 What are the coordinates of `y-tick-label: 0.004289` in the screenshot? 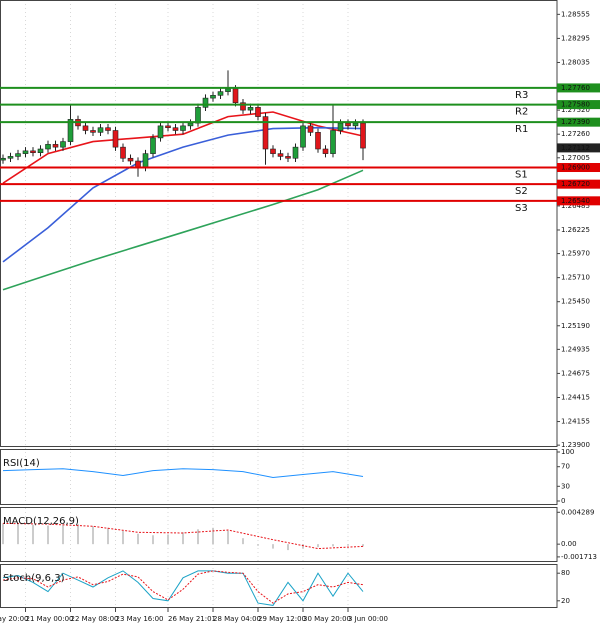 It's located at (577, 512).